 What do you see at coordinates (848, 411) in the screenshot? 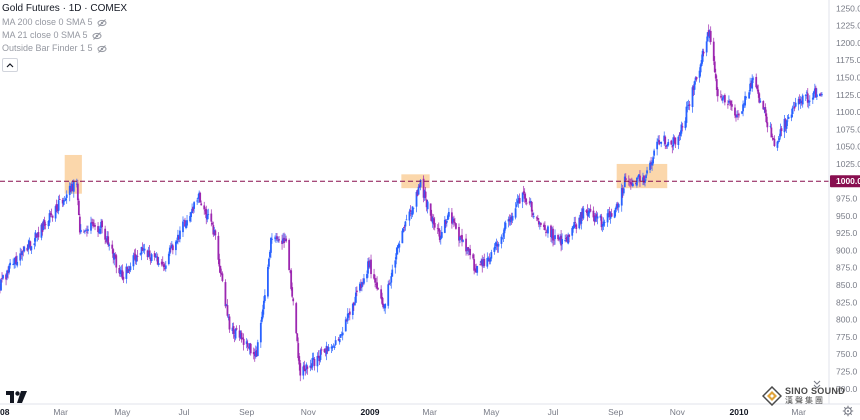
I see `settings-gear-icon` at bounding box center [848, 411].